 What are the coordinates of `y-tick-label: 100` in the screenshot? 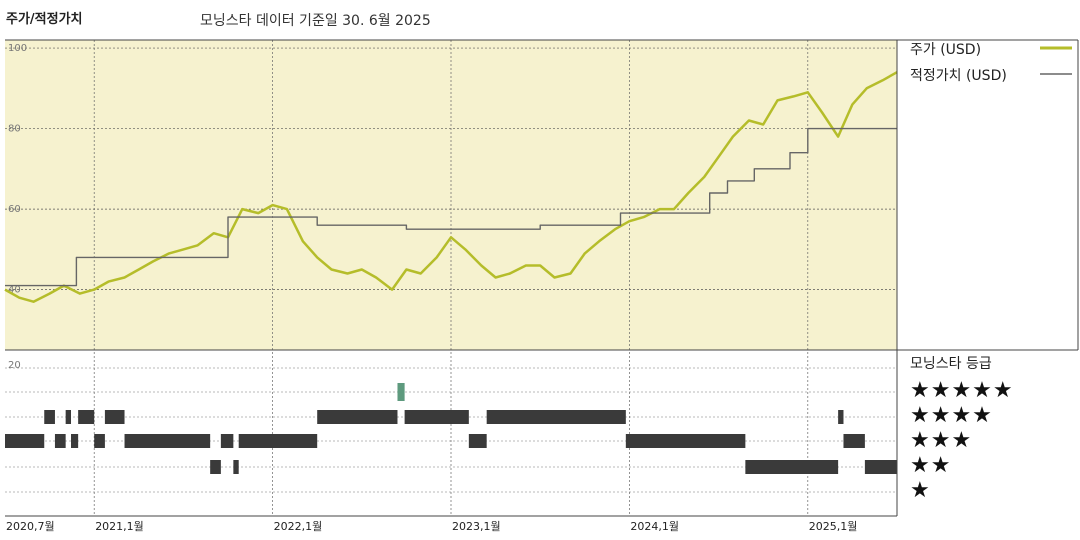 It's located at (17, 48).